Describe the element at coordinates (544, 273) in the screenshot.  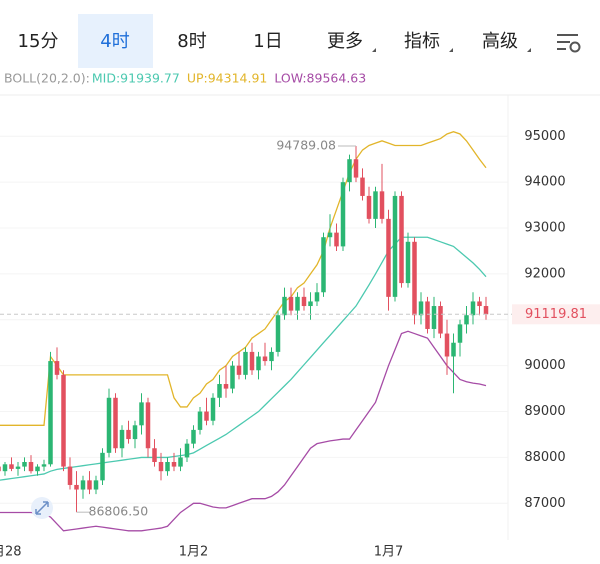
I see `y-tick-label: 92000` at that location.